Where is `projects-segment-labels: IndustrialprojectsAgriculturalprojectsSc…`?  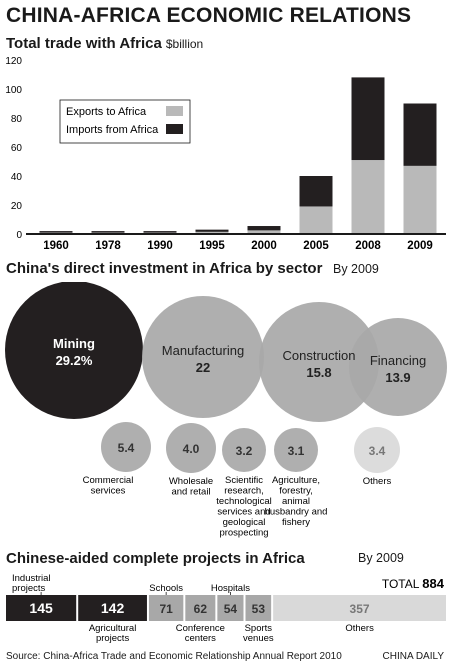
projects-segment-labels: IndustrialprojectsAgriculturalprojectsSc… is located at coordinates (193, 608).